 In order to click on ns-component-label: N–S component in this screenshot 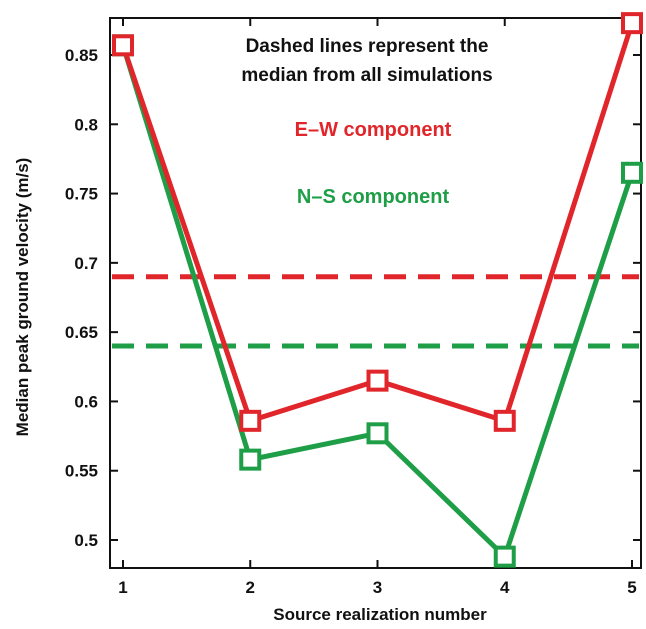, I will do `click(373, 197)`.